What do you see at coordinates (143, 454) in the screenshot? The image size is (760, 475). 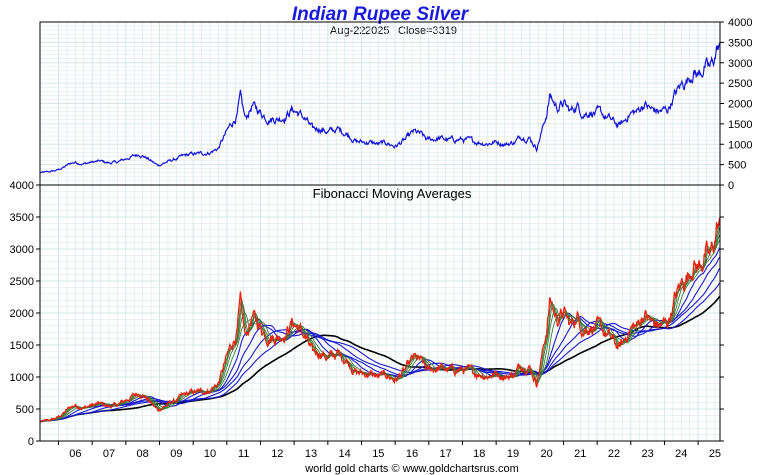 I see `x-tick-label: 08` at bounding box center [143, 454].